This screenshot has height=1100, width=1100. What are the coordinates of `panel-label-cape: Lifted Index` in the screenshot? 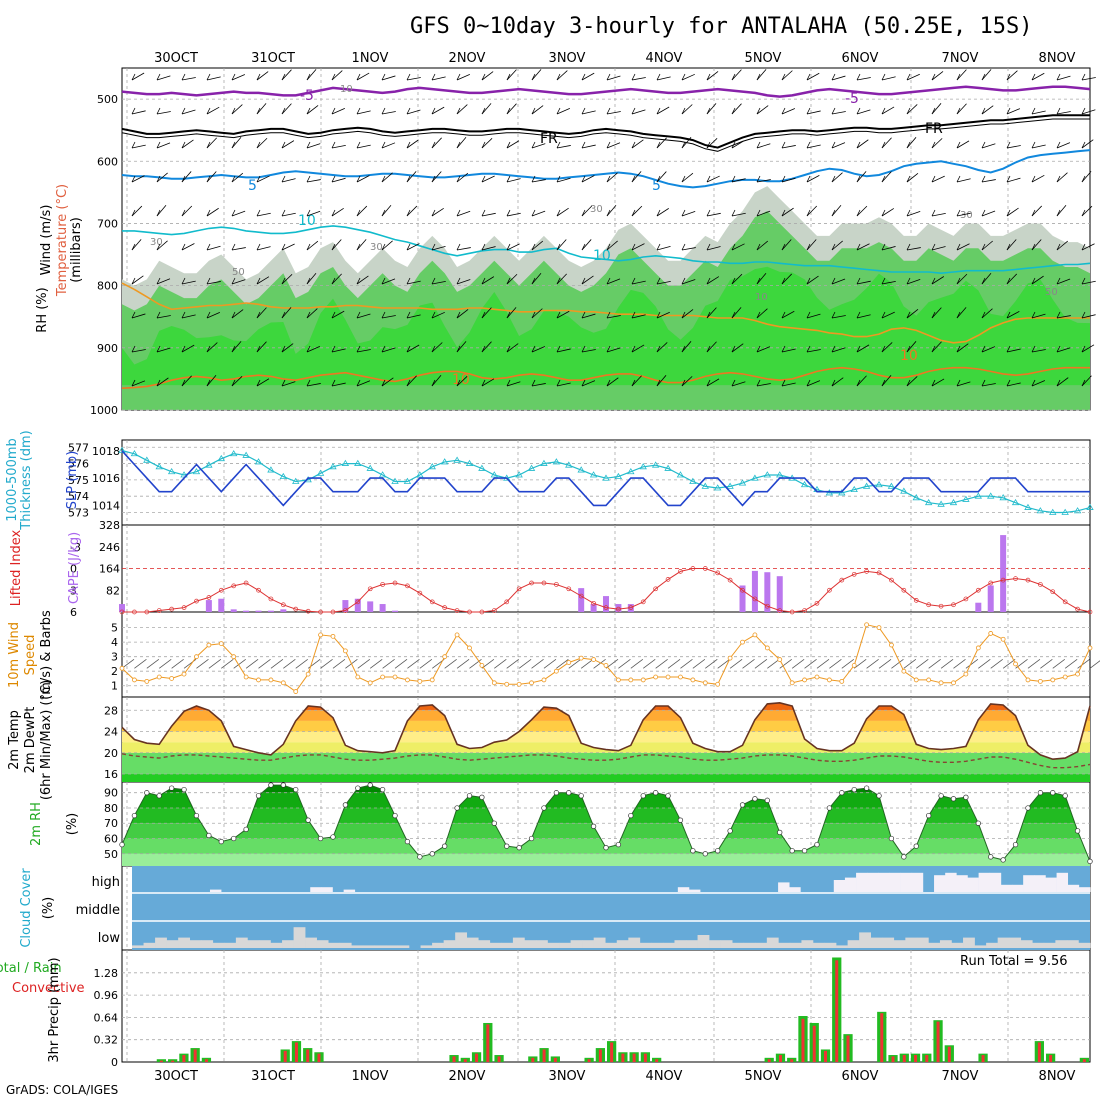 It's located at (16, 567).